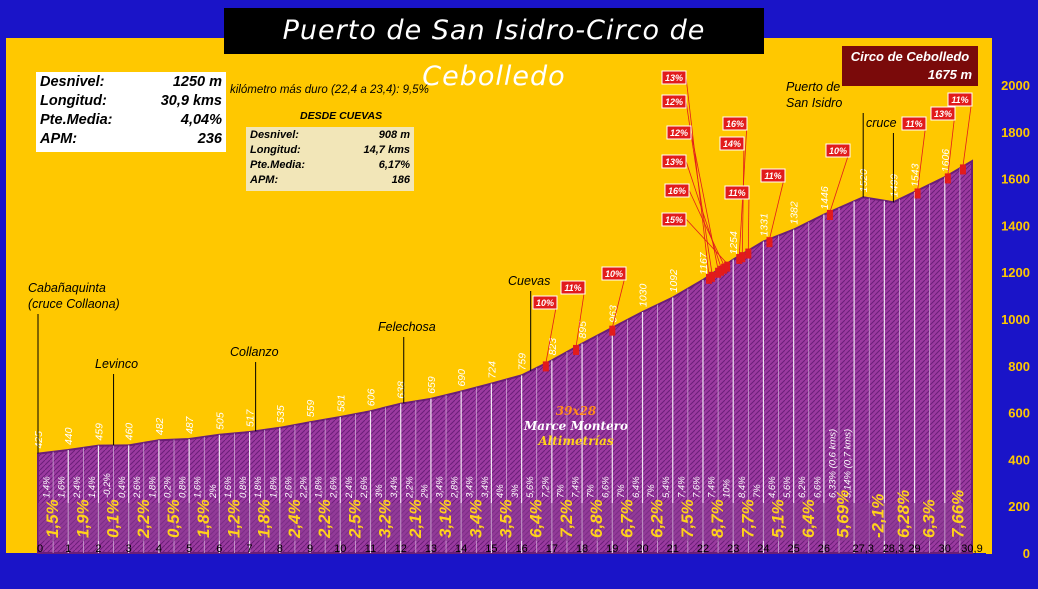 The image size is (1038, 589). I want to click on place-label-line: Cabañaquinta, so click(67, 288).